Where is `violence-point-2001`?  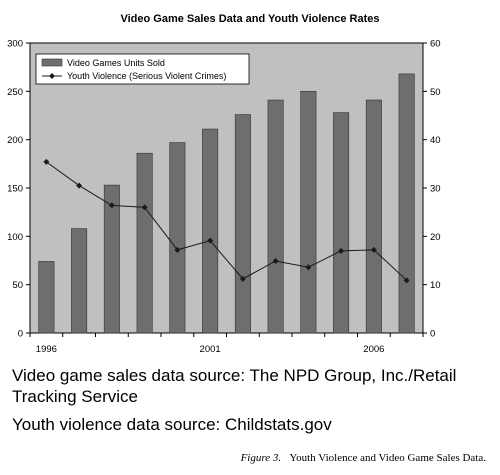
violence-point-2001 is located at coordinates (210, 240).